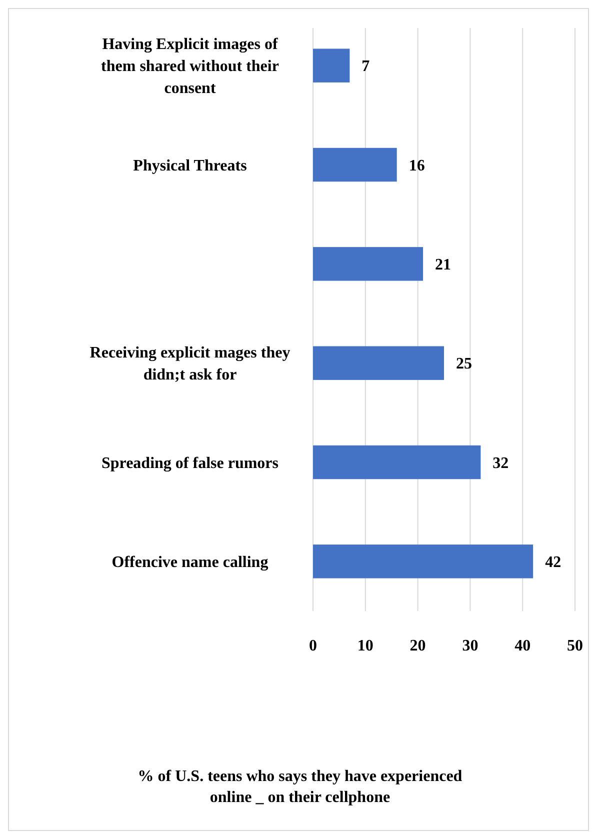 This screenshot has width=597, height=839. Describe the element at coordinates (464, 364) in the screenshot. I see `data-label: 25` at that location.